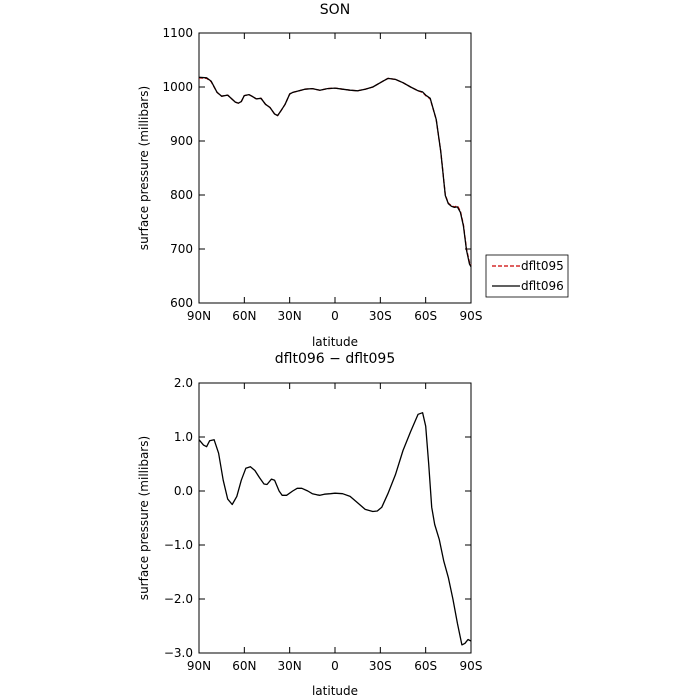 This screenshot has width=700, height=700. Describe the element at coordinates (178, 653) in the screenshot. I see `y-tick-label: −3.0` at that location.